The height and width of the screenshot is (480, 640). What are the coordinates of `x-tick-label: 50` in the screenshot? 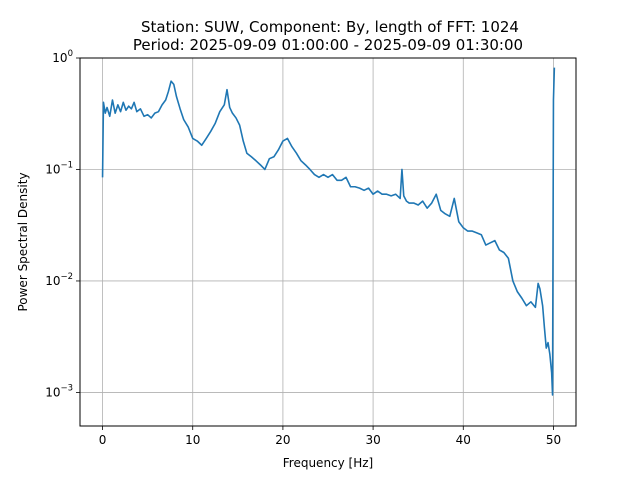 It's located at (553, 440).